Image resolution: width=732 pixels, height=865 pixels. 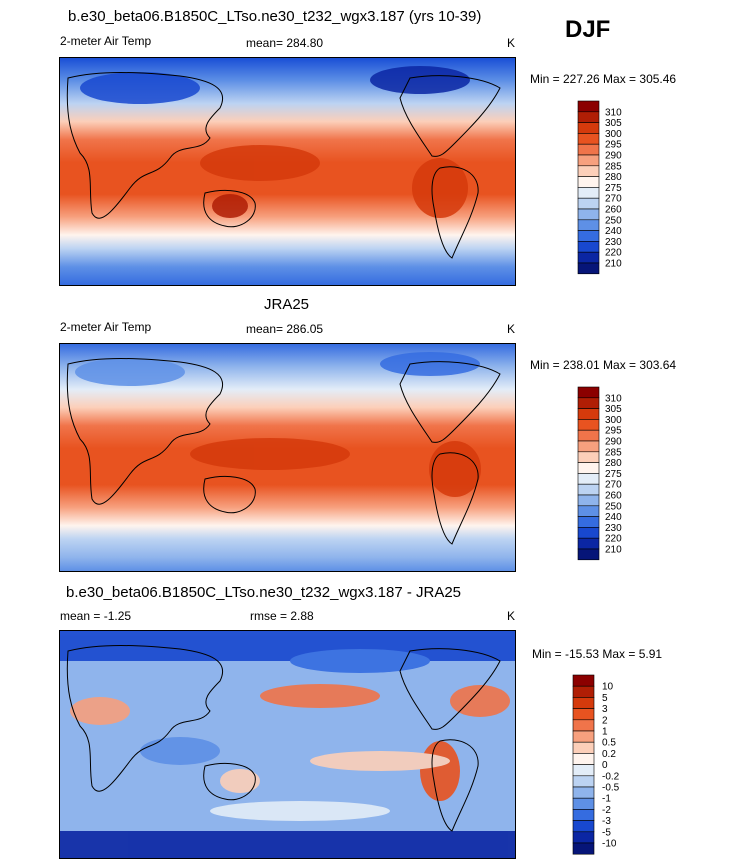 I want to click on season-label: DJF, so click(x=588, y=29).